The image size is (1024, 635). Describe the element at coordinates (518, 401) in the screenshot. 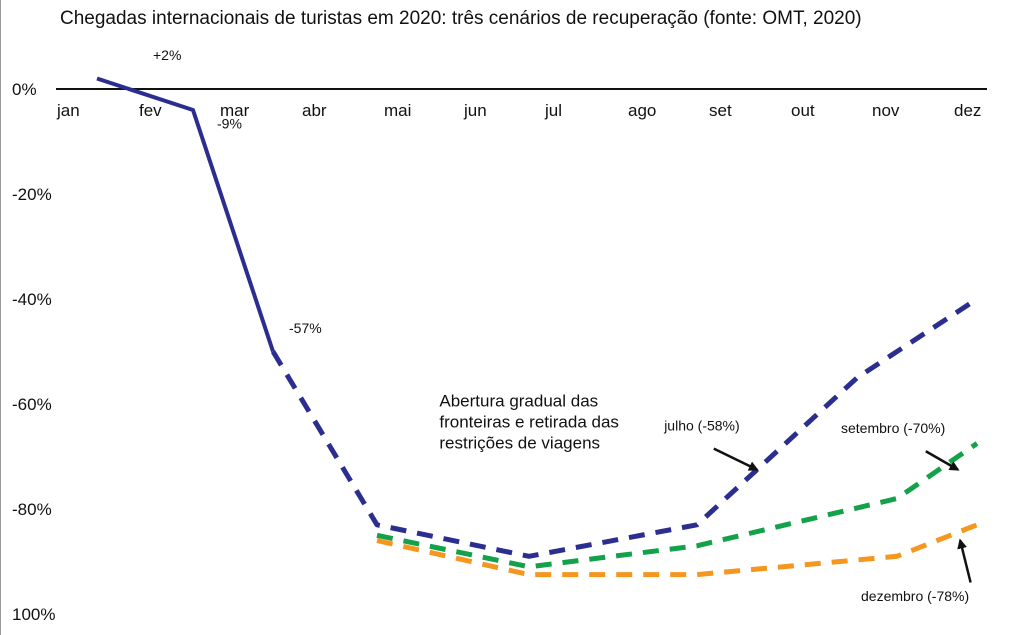

I see `annotation-line: Abertura gradual das` at that location.